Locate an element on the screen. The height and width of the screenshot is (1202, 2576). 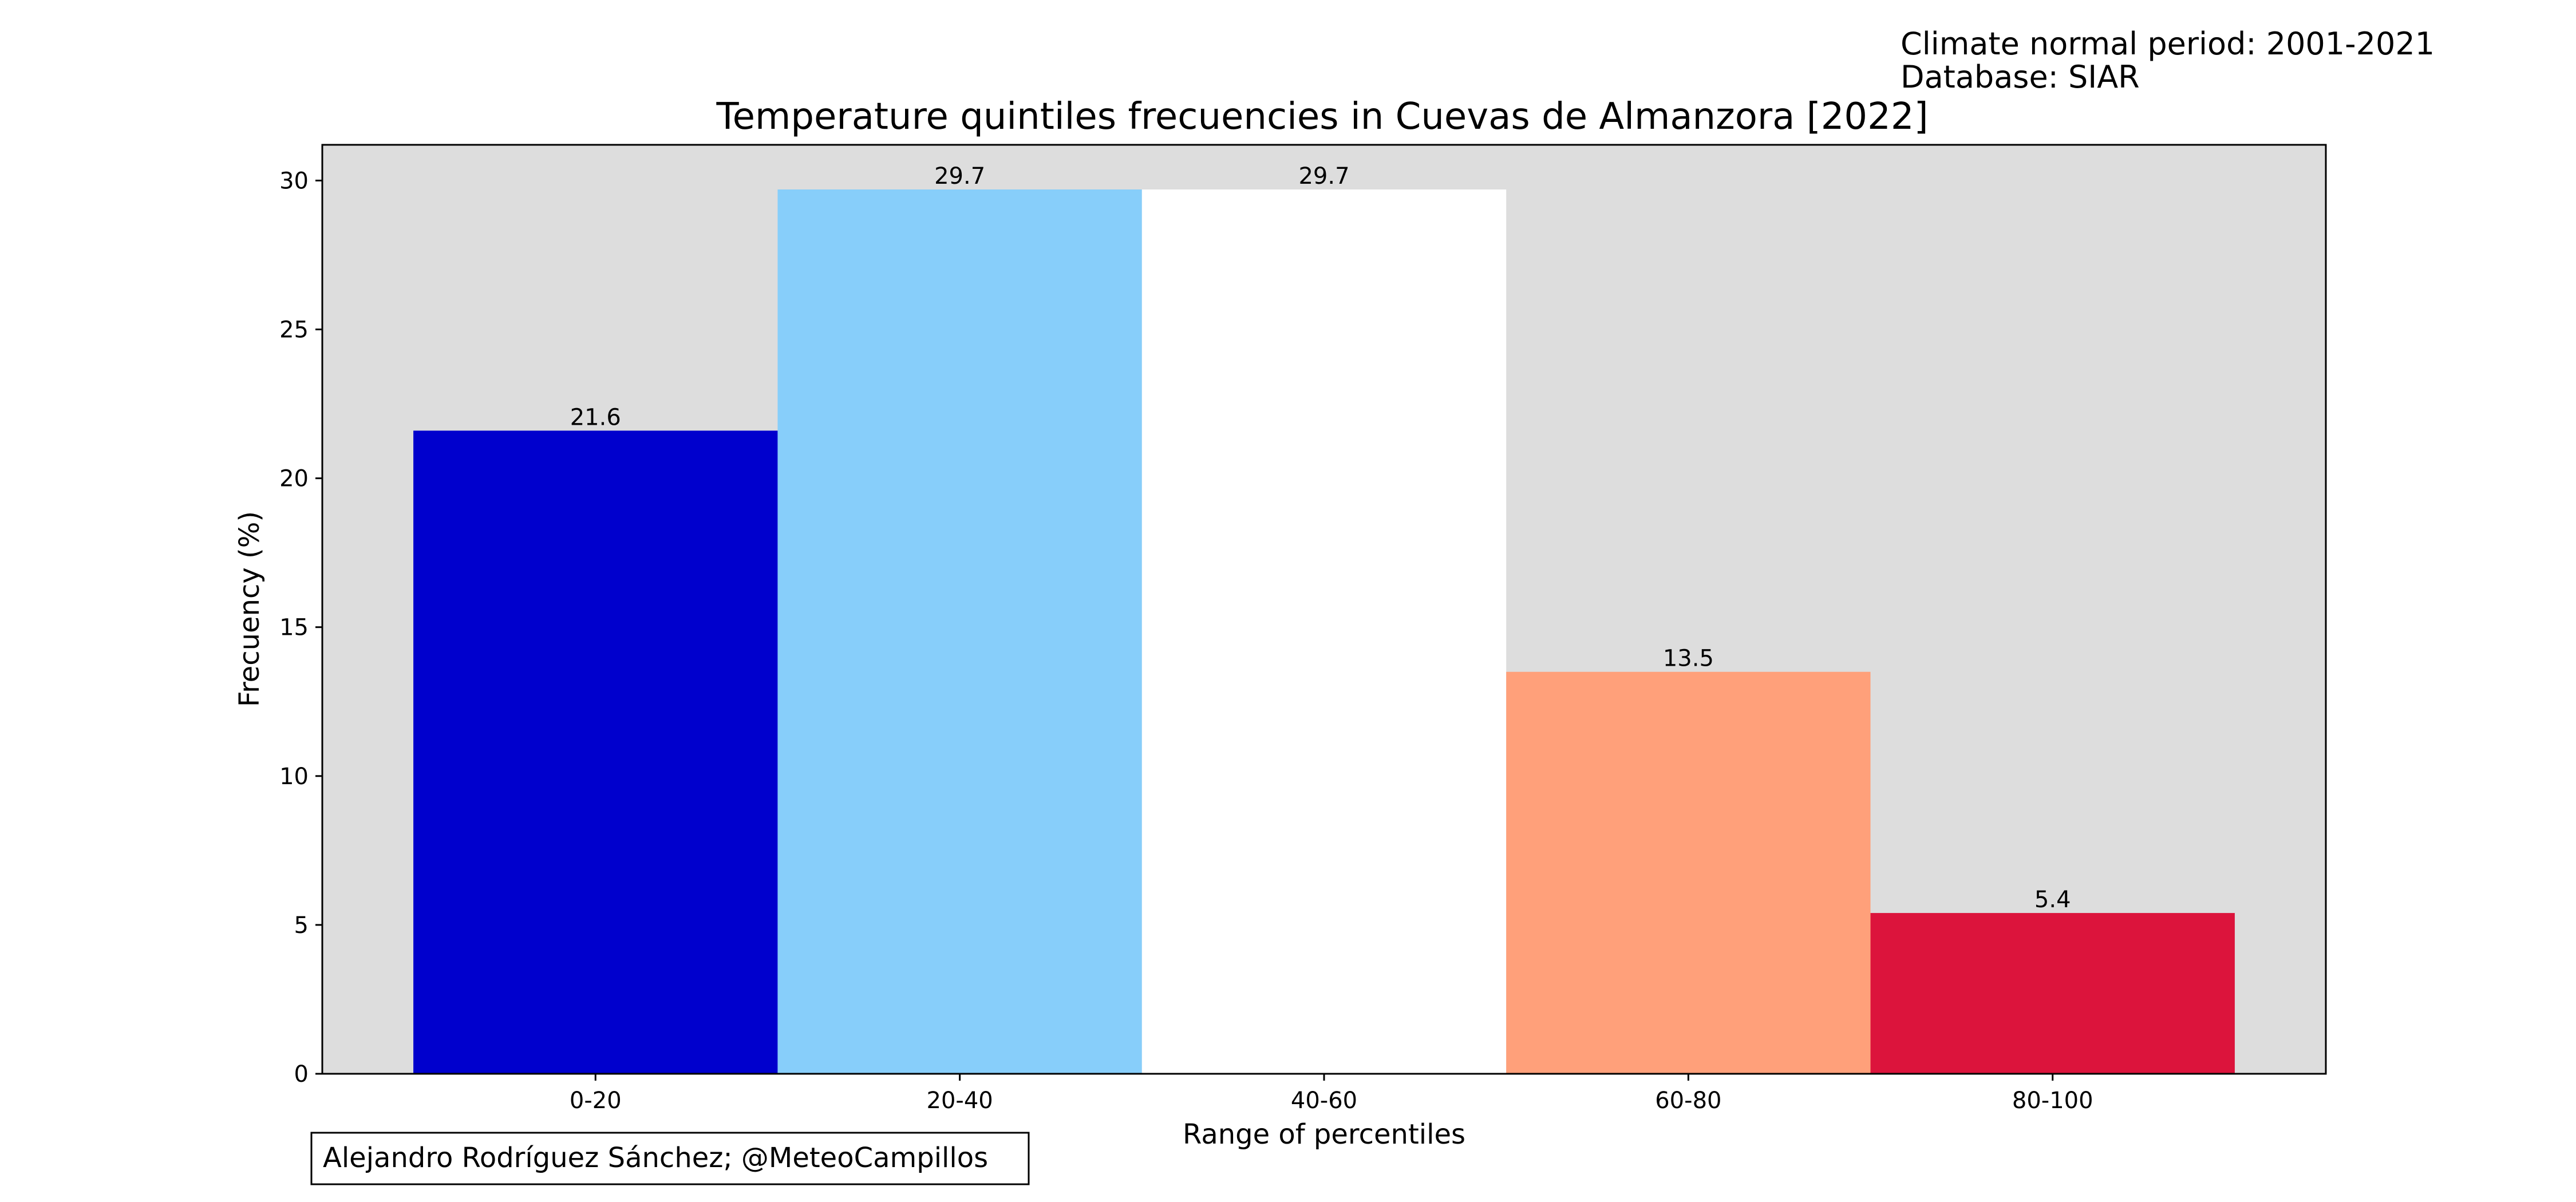
x-axis-title: Range of percentiles is located at coordinates (1324, 1134).